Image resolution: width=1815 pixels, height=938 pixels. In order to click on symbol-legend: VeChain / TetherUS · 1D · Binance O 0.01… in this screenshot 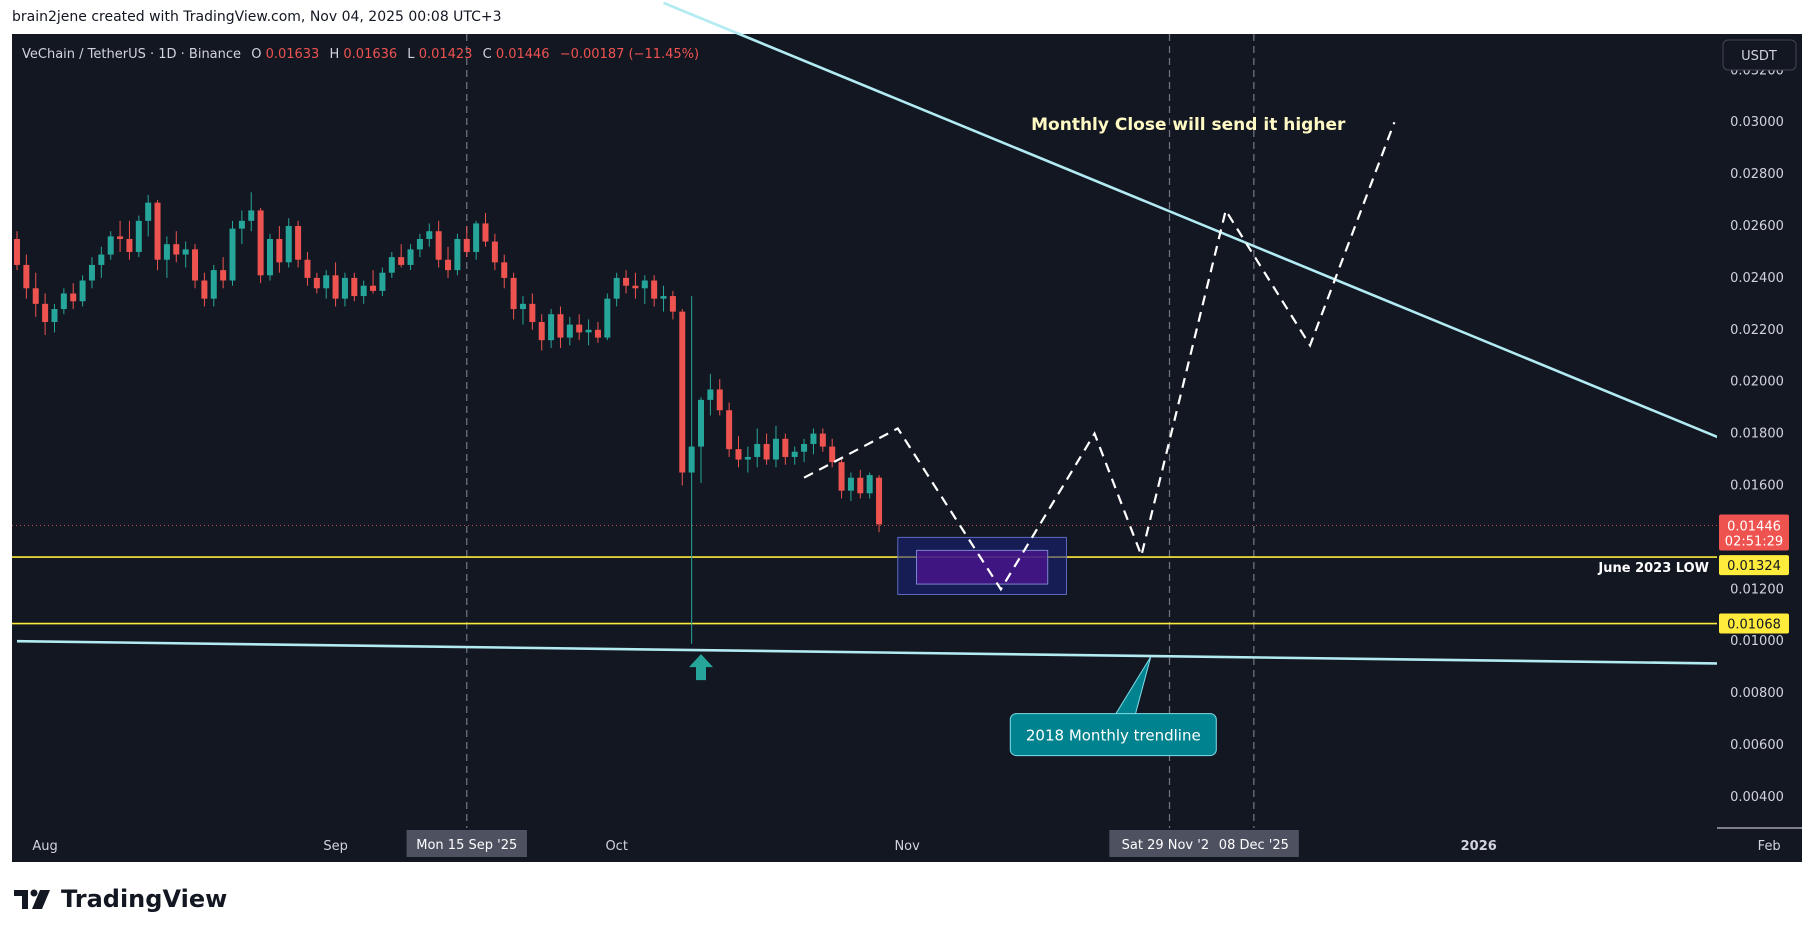, I will do `click(360, 54)`.